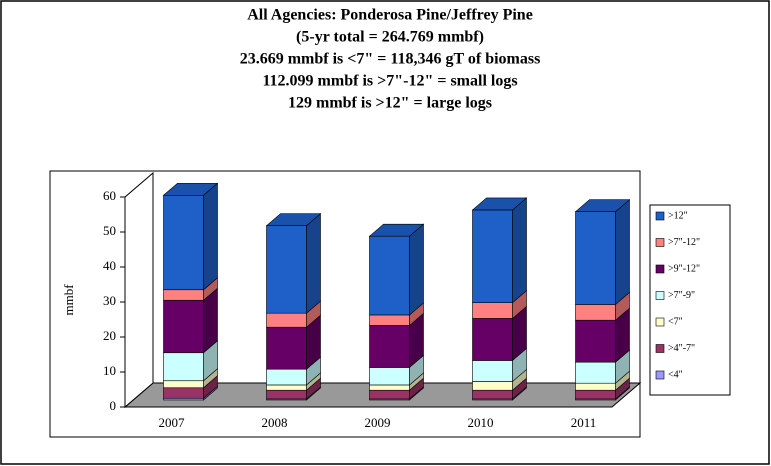 This screenshot has width=771, height=466. Describe the element at coordinates (675, 321) in the screenshot. I see `legend-label: <7"` at that location.